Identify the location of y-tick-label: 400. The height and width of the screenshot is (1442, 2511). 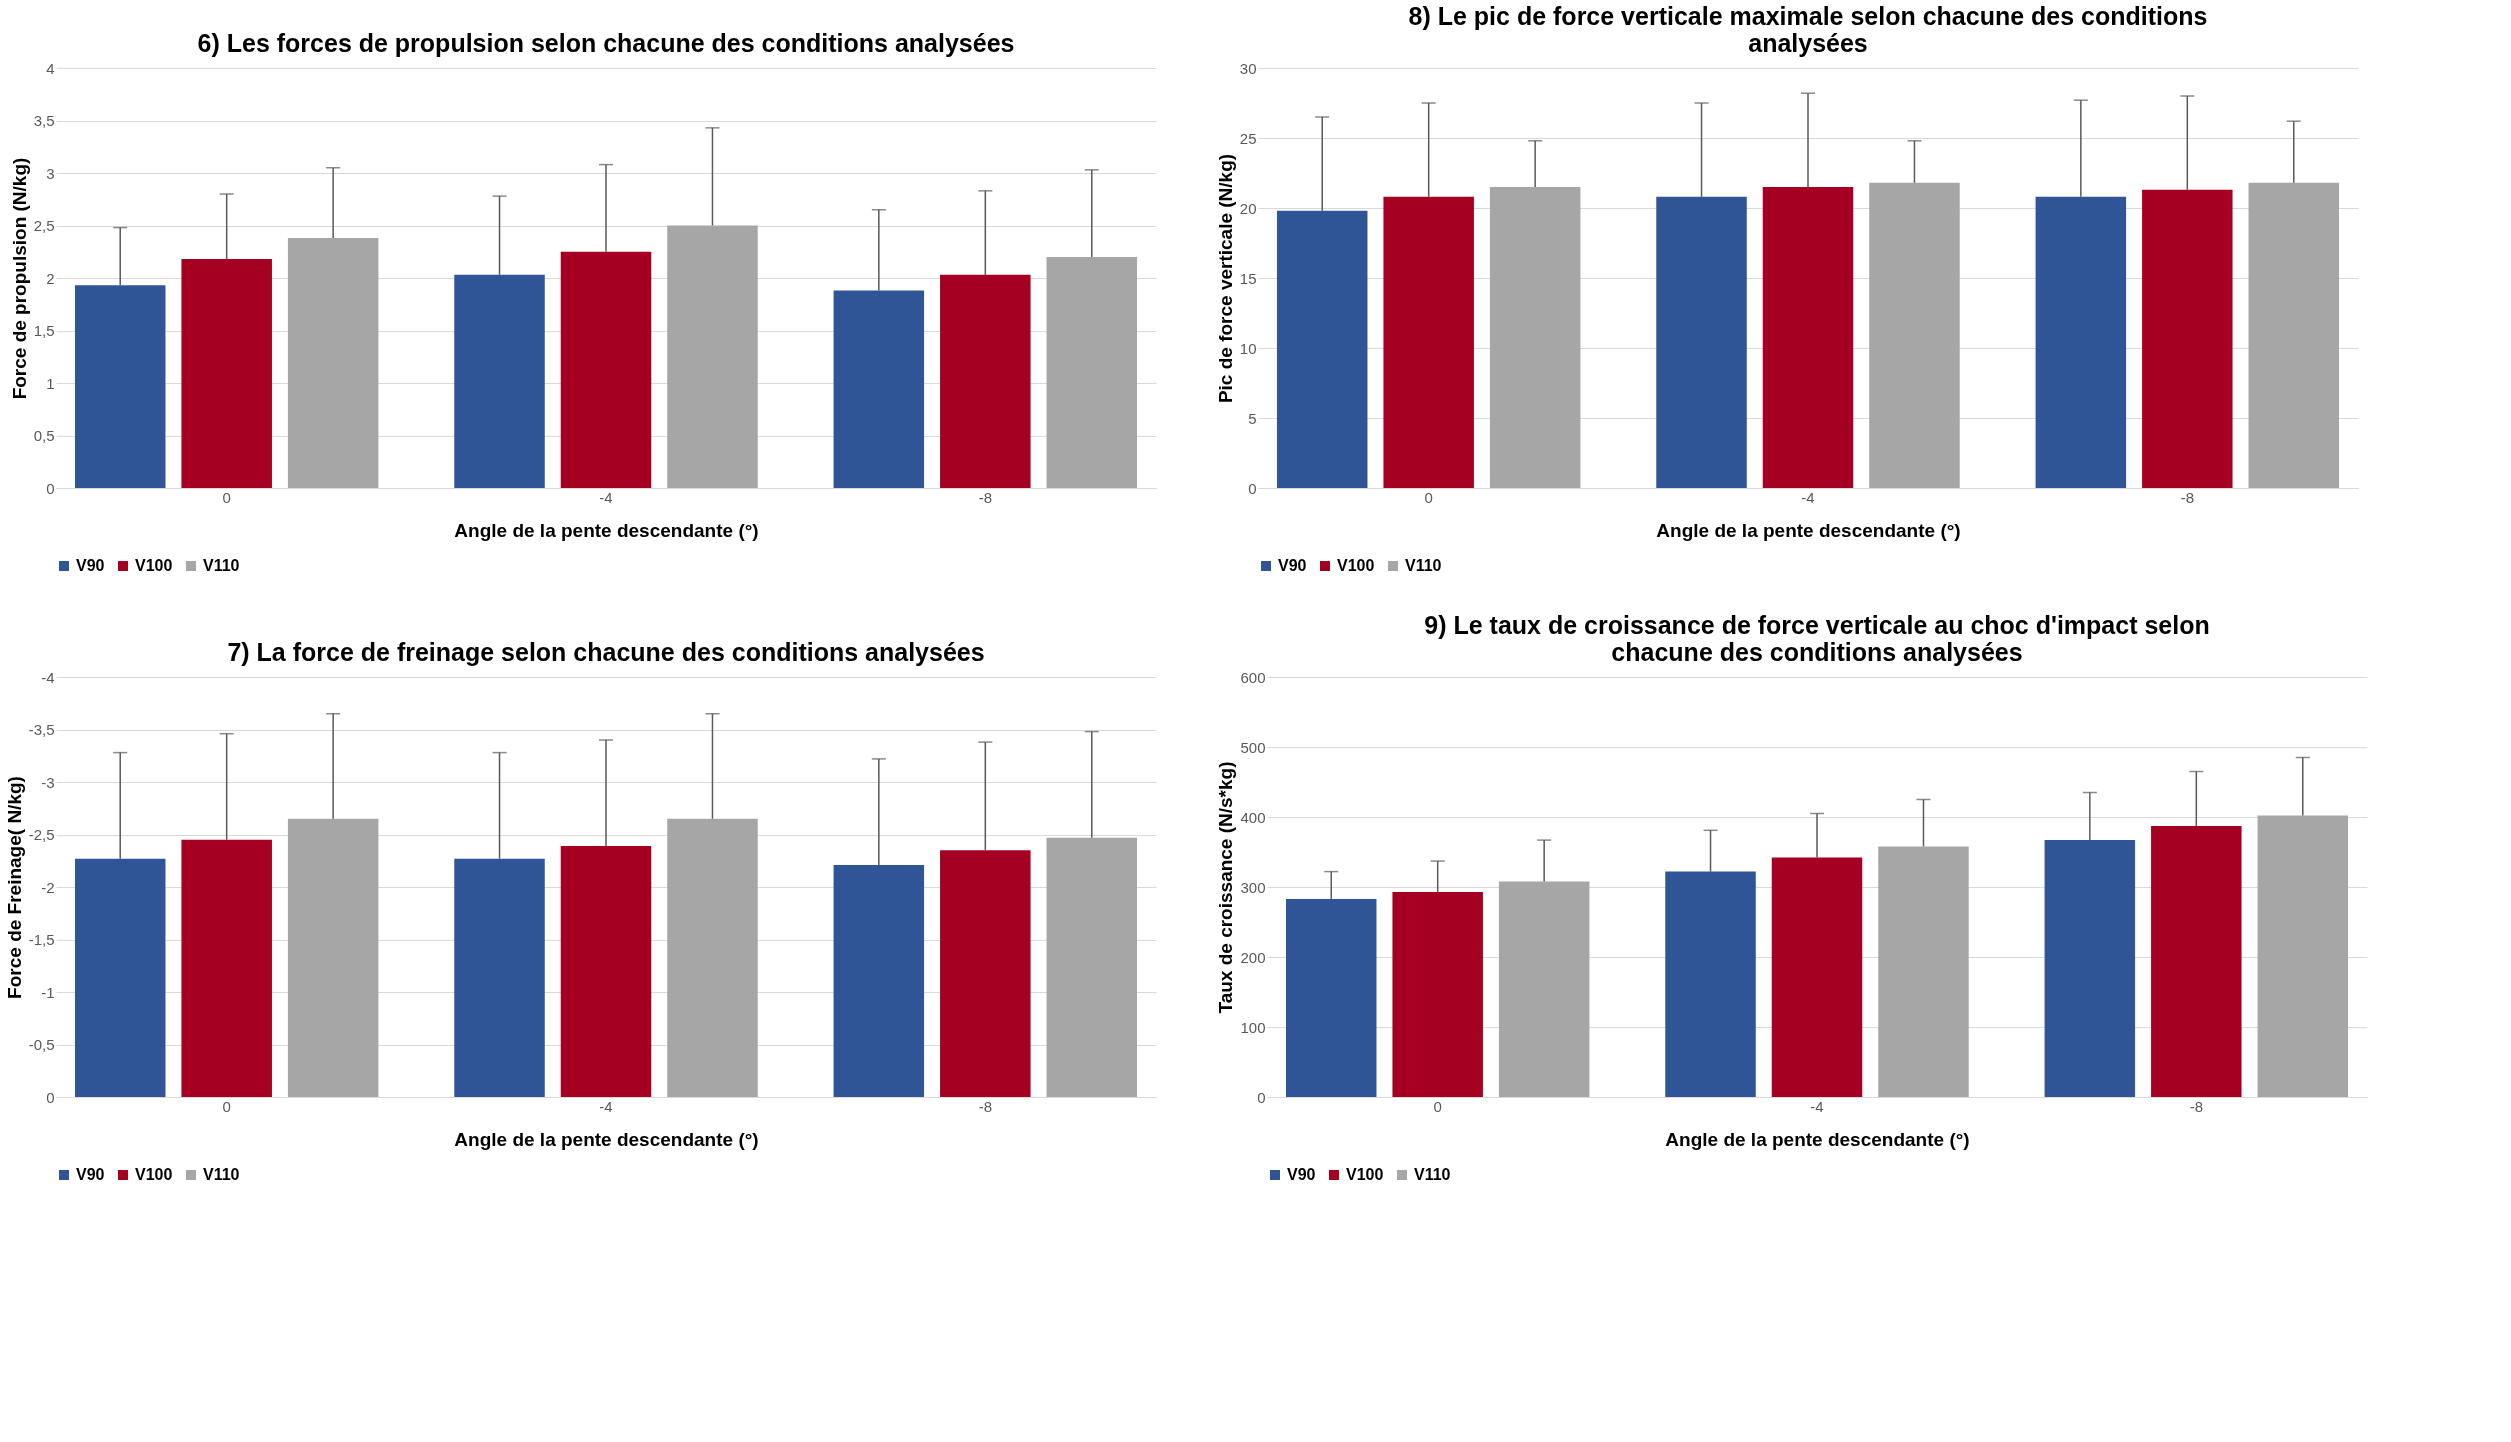
(1253, 817).